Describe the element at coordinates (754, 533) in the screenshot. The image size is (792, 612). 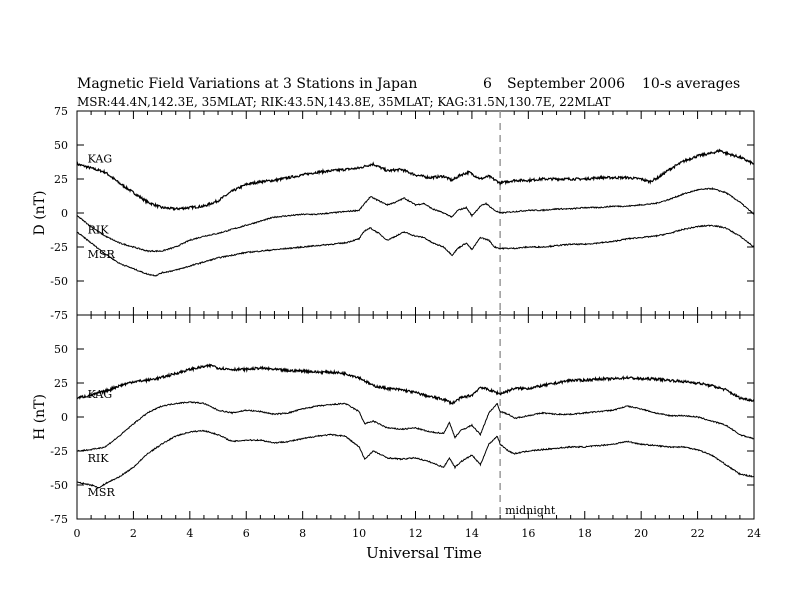
I see `x-tick-label: 24` at that location.